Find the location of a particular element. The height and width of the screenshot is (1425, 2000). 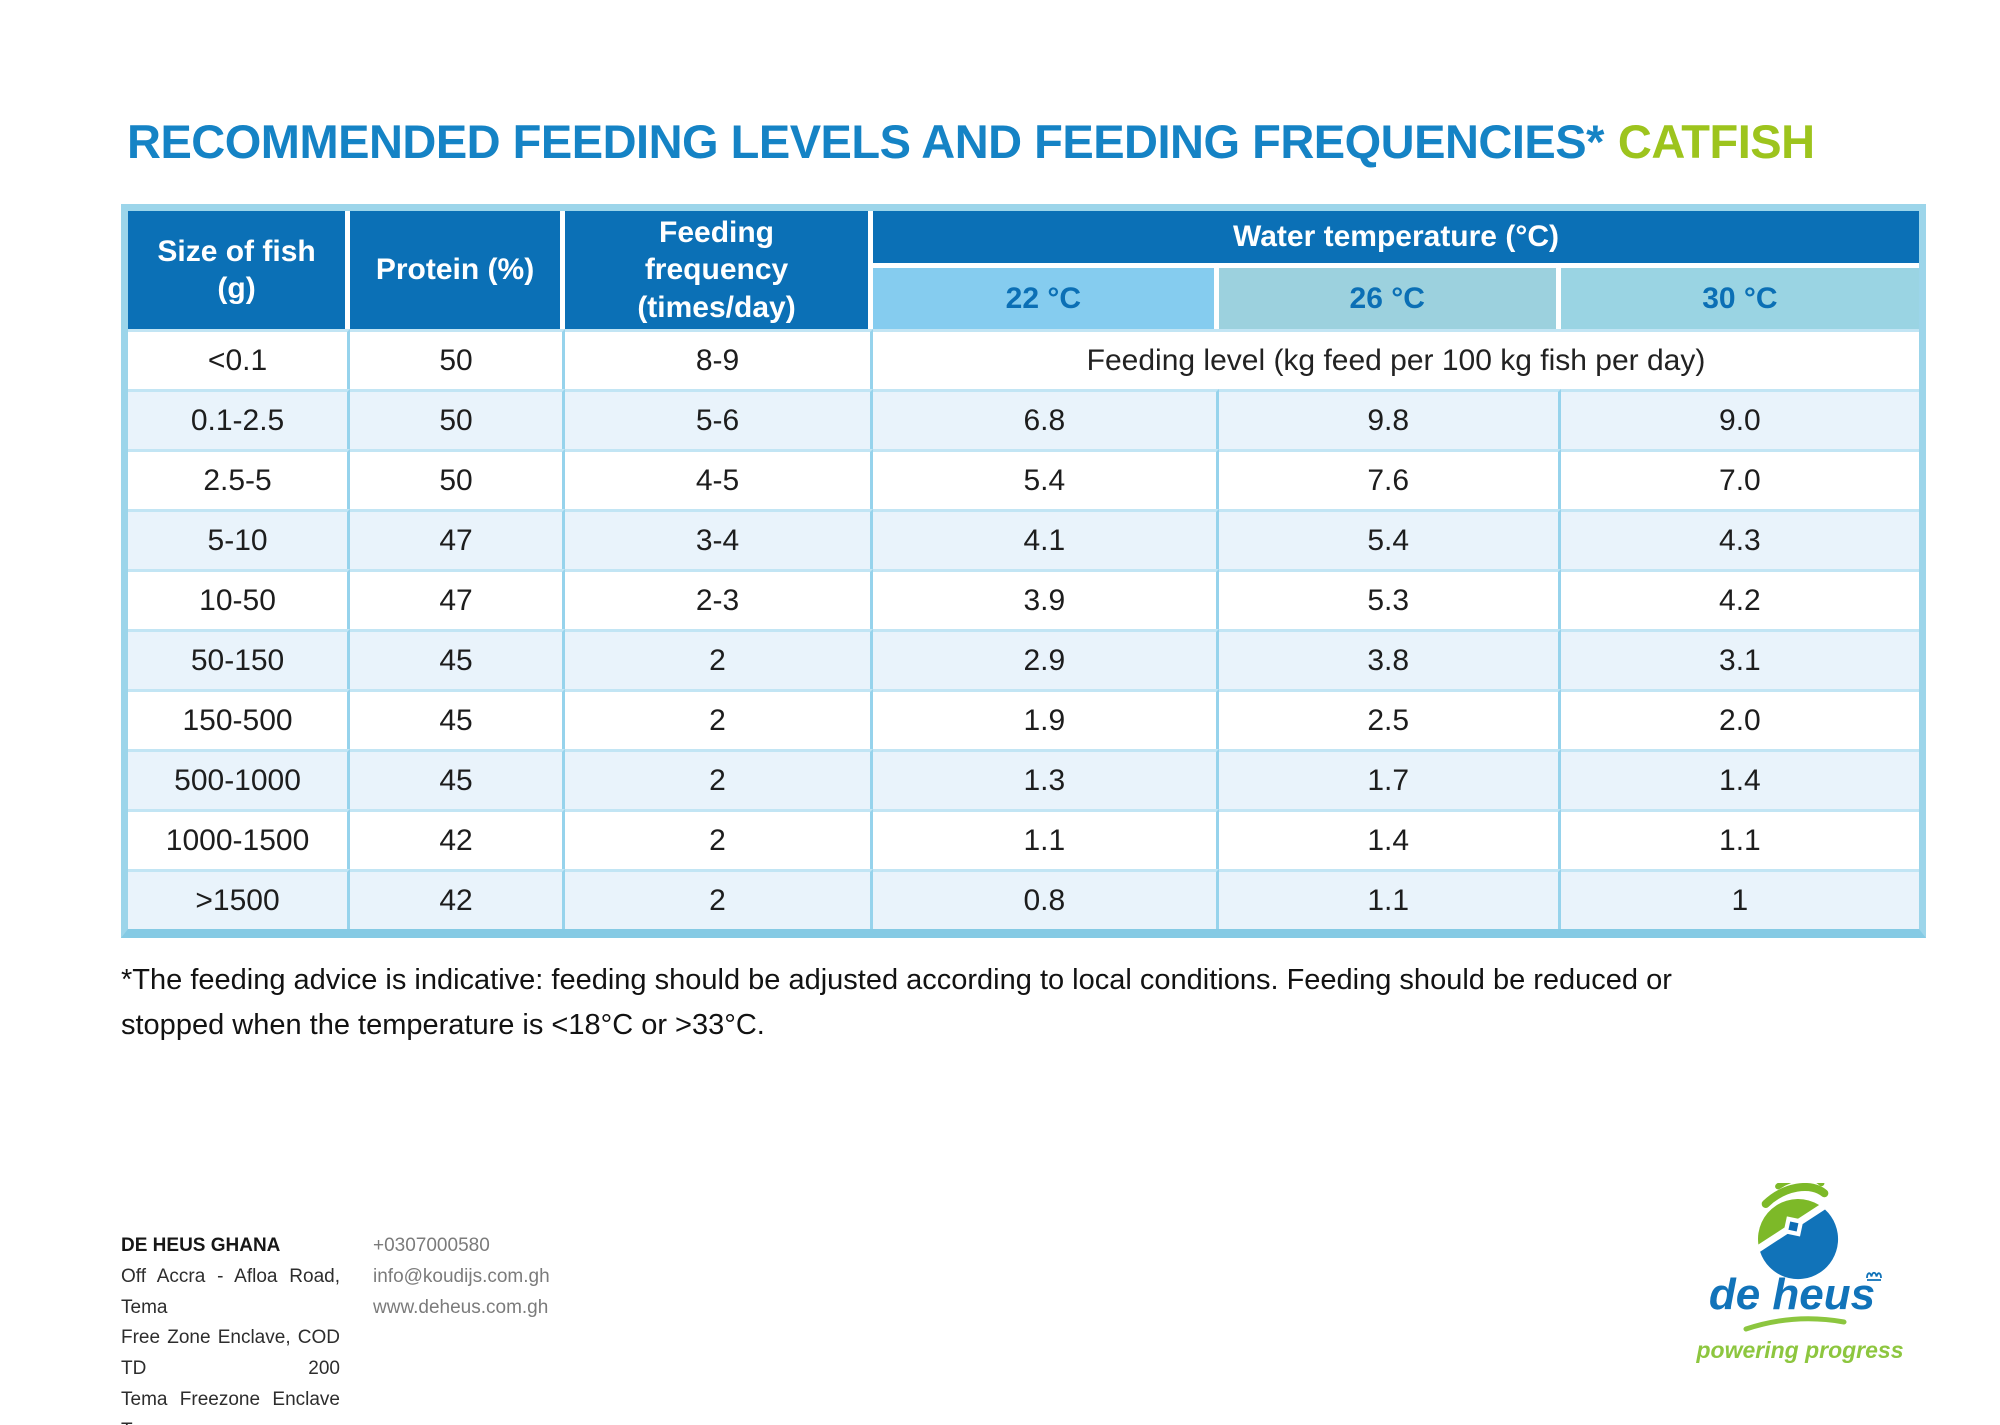

deheus-globe-icon: de heus is located at coordinates (1795, 1257).